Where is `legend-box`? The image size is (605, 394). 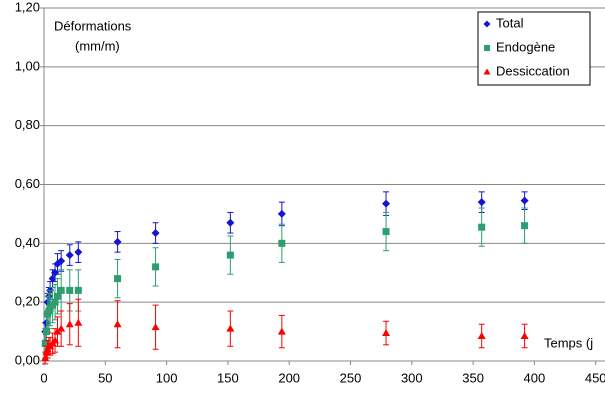
legend-box is located at coordinates (534, 48).